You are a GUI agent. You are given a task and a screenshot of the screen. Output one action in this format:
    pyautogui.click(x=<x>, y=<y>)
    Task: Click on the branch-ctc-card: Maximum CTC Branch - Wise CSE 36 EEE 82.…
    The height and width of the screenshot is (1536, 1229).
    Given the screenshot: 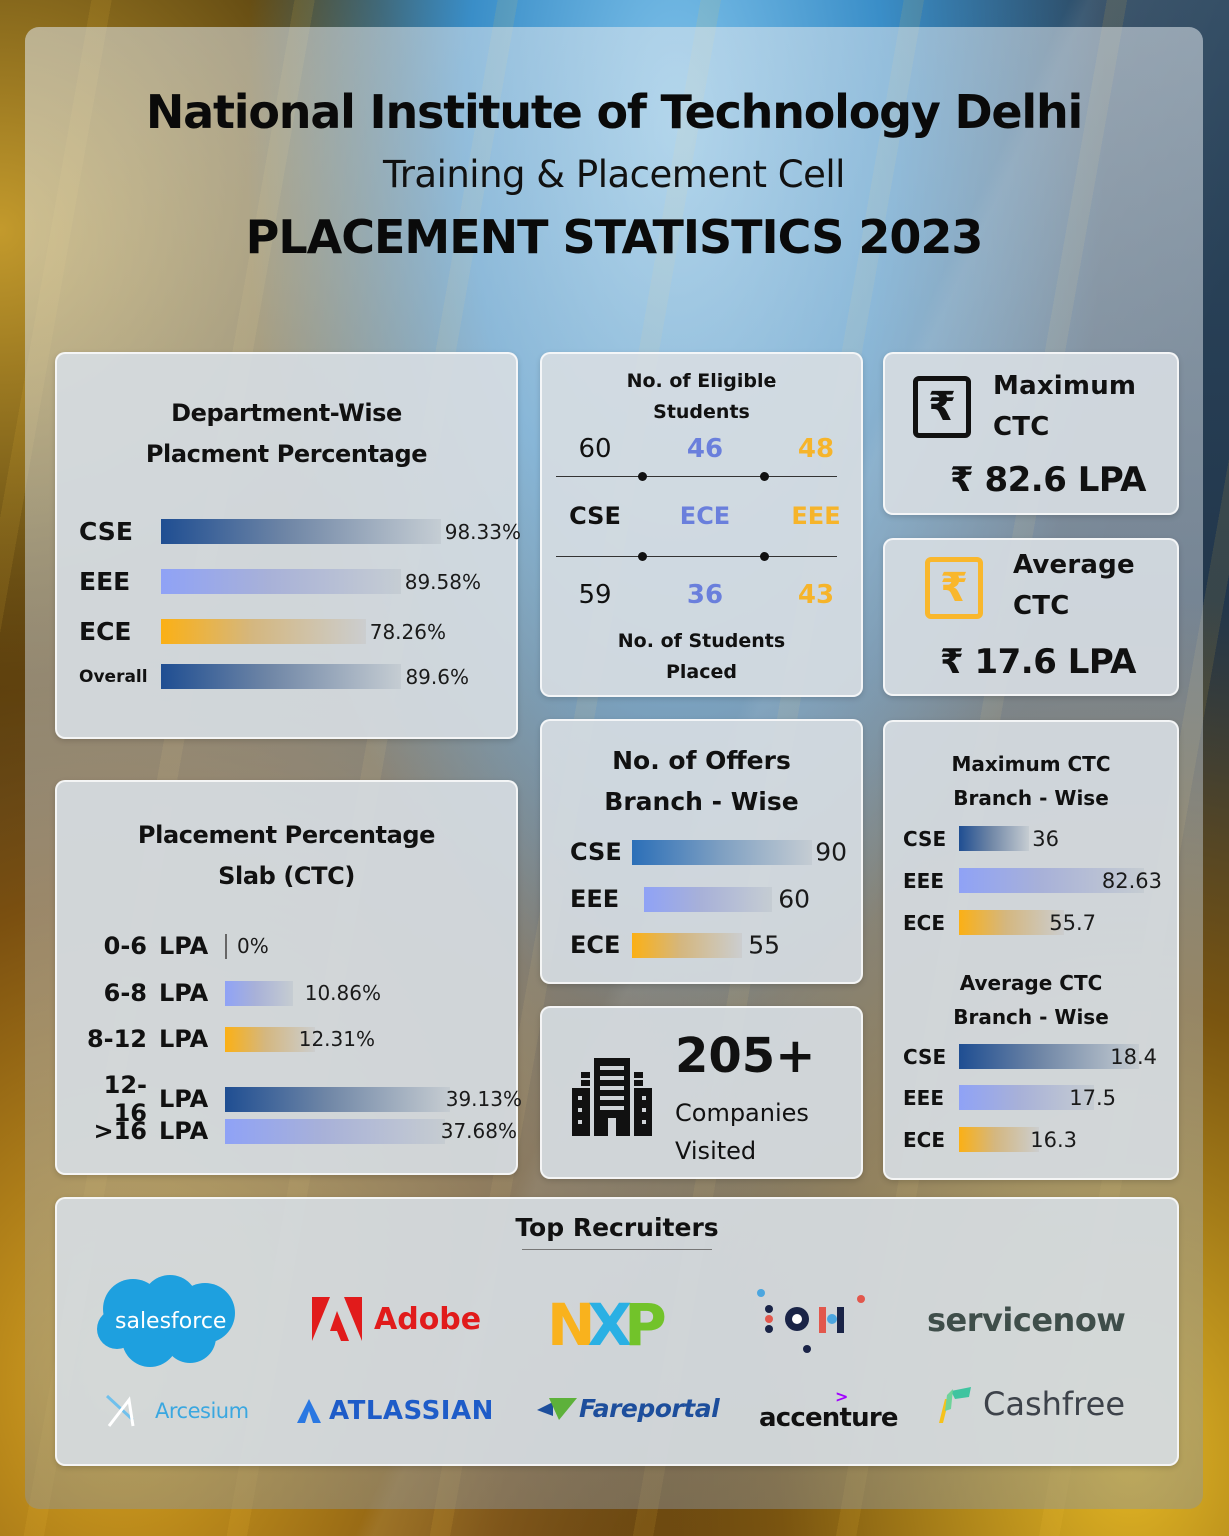 What is the action you would take?
    pyautogui.click(x=1031, y=950)
    